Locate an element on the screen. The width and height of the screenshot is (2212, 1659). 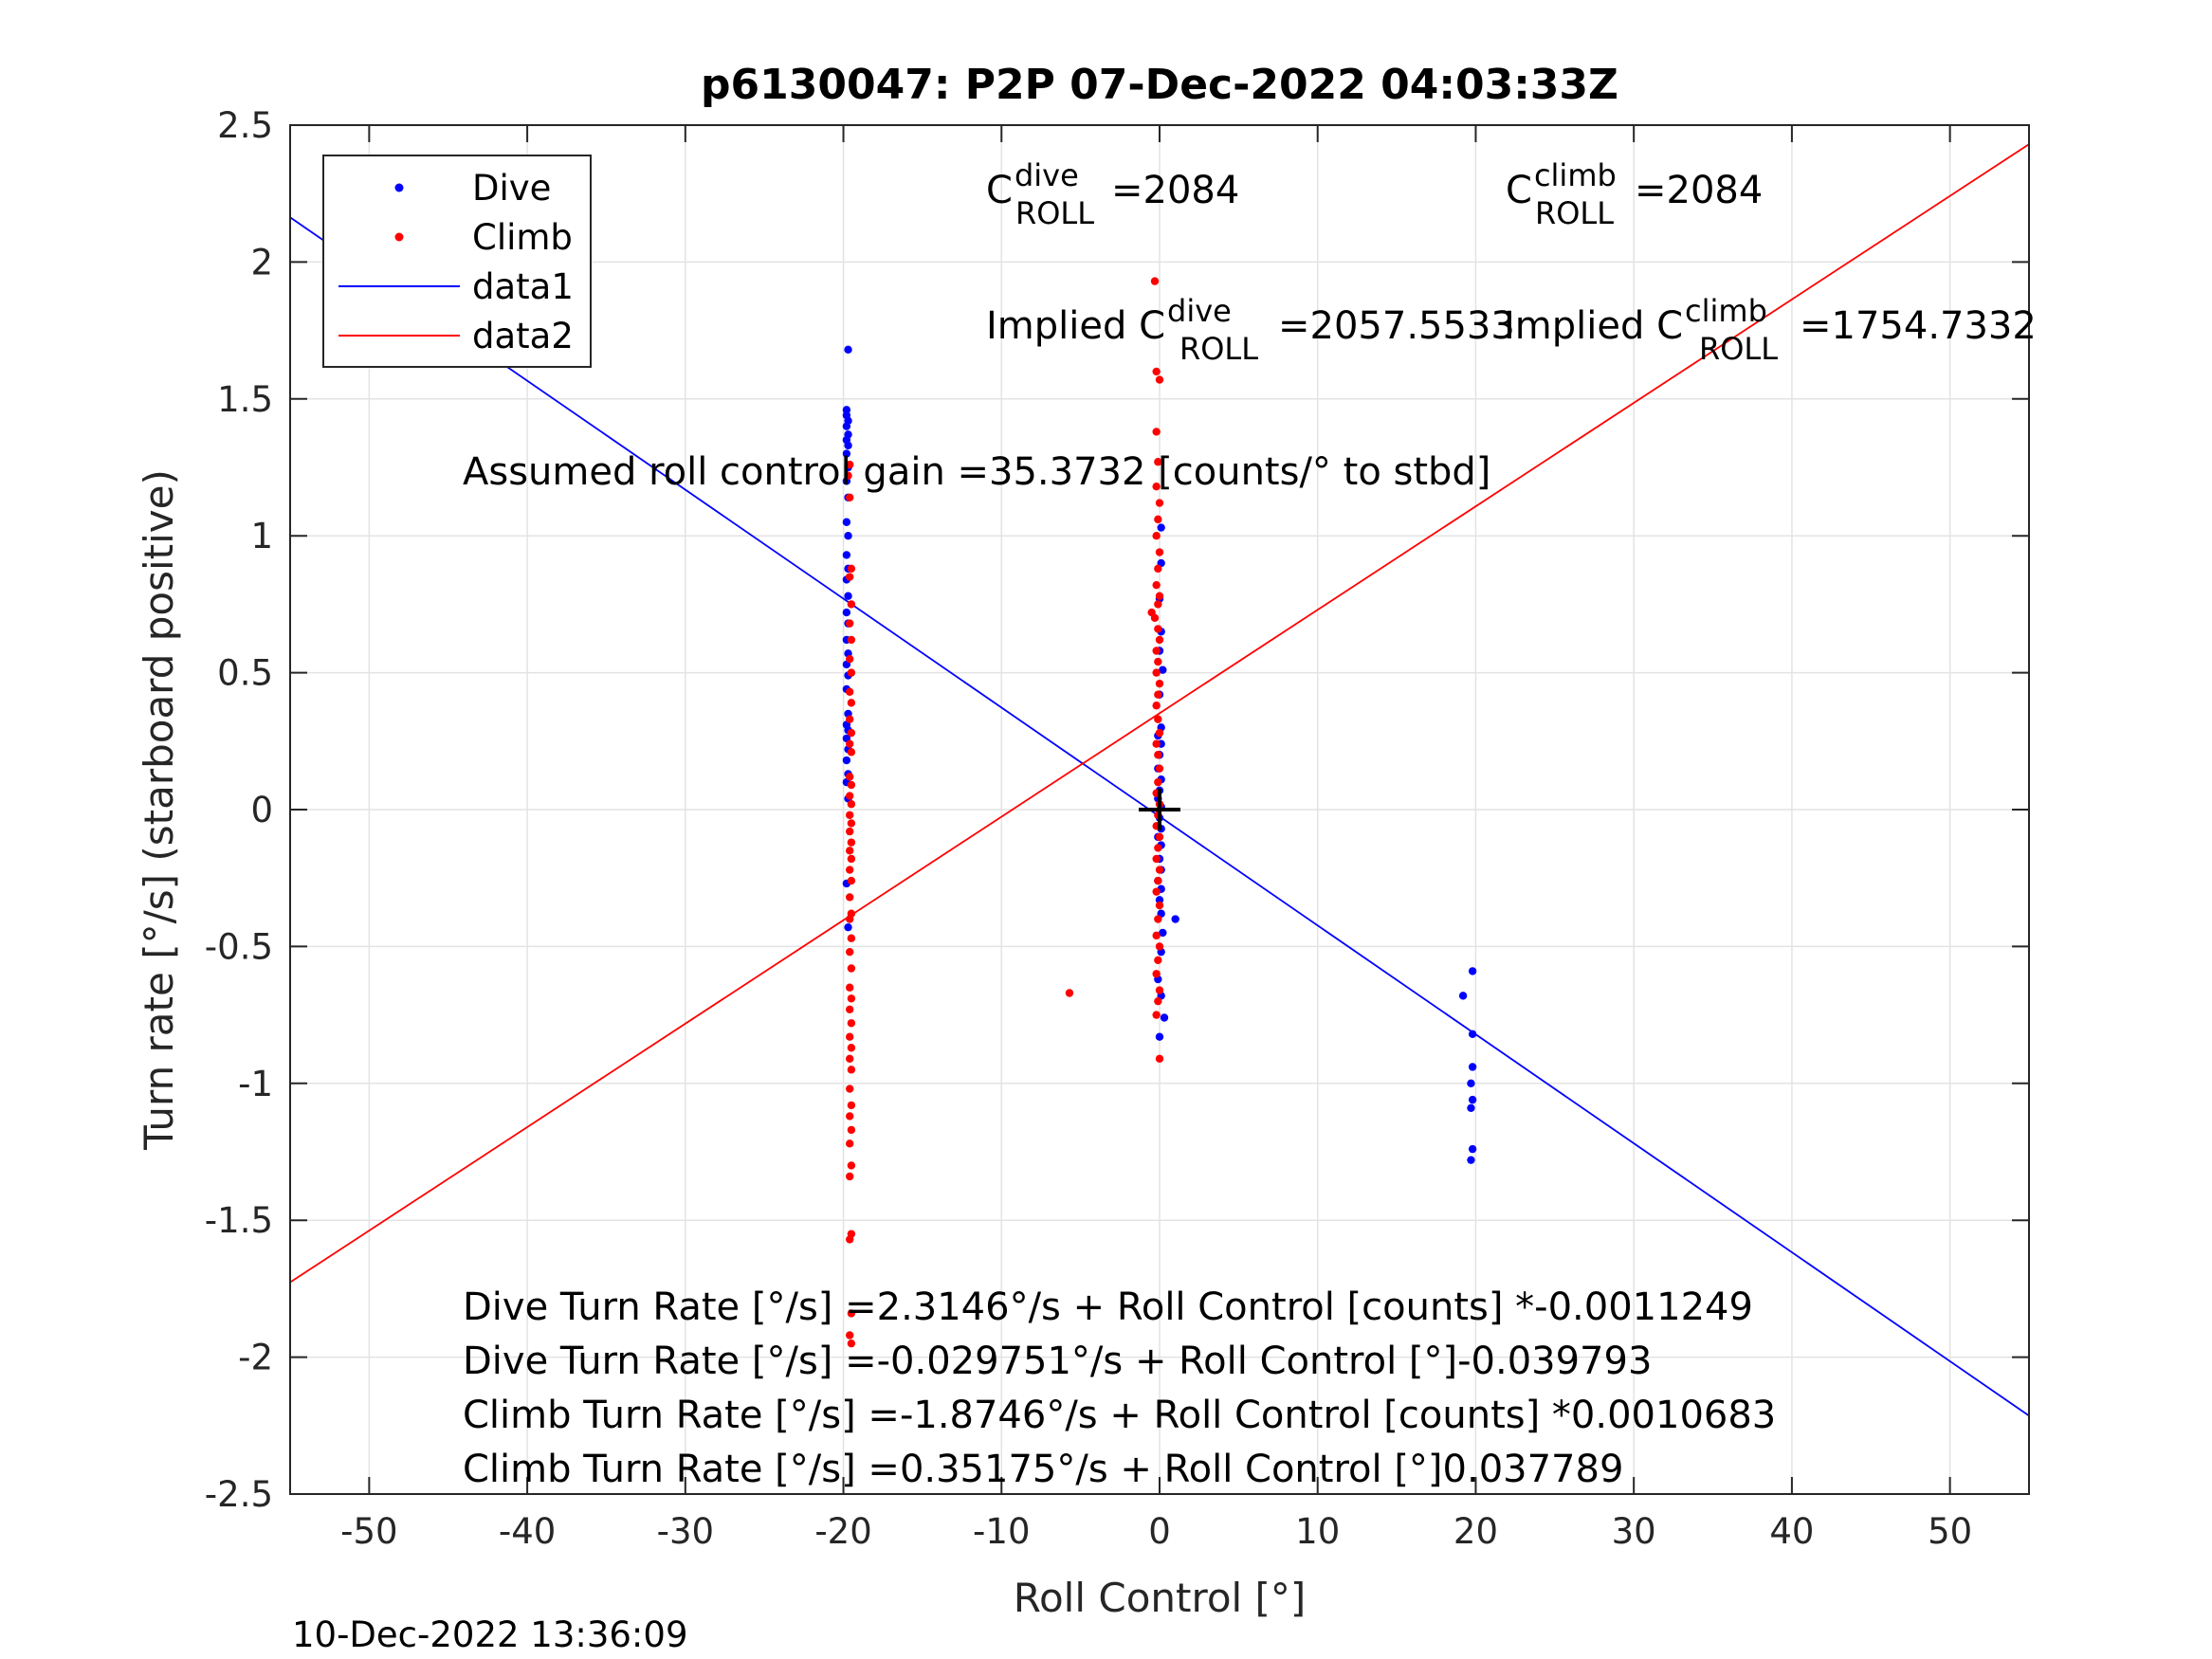
implied-climb-sub: ROLL is located at coordinates (1738, 349).